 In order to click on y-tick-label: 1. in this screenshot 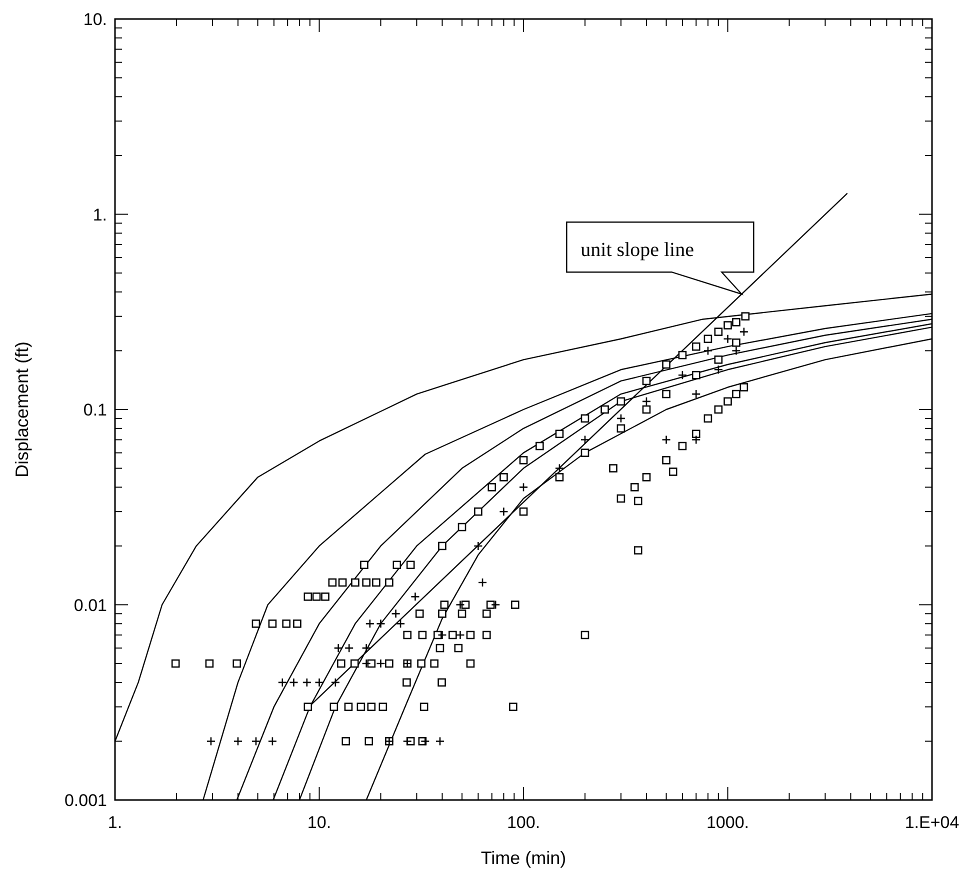, I will do `click(99, 214)`.